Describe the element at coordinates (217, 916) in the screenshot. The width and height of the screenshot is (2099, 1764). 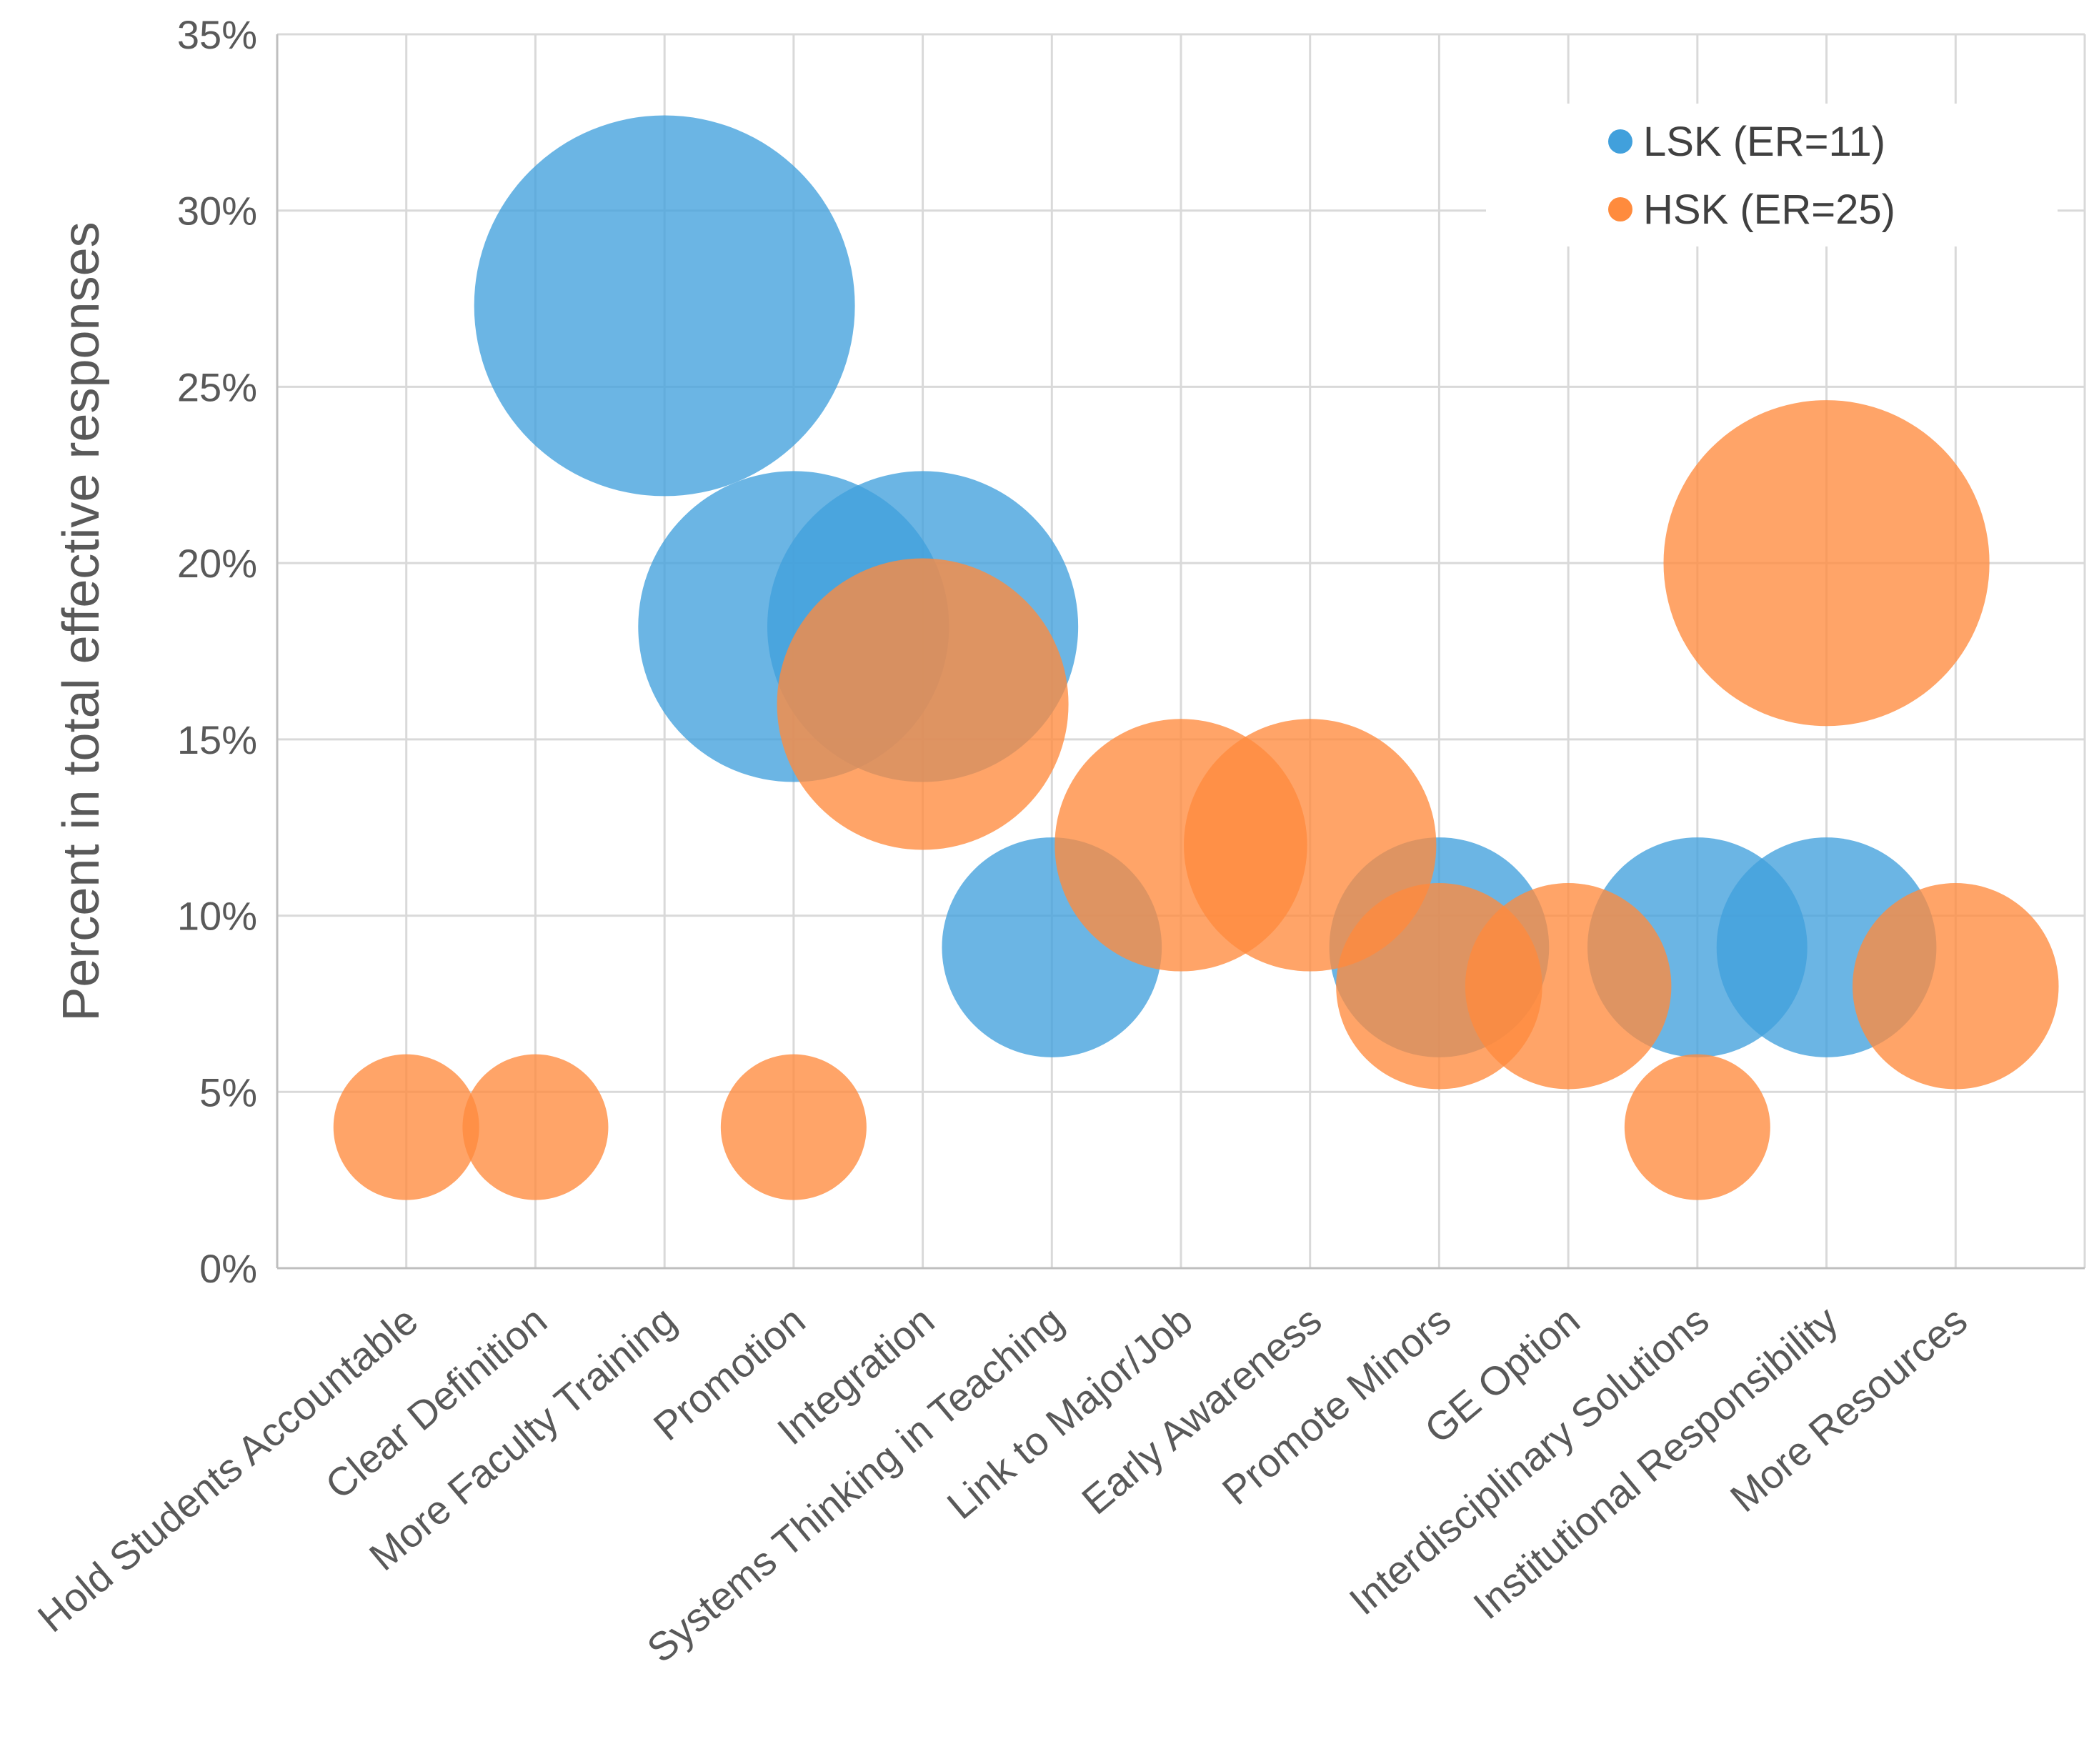
I see `y-tick-label: 10%` at that location.